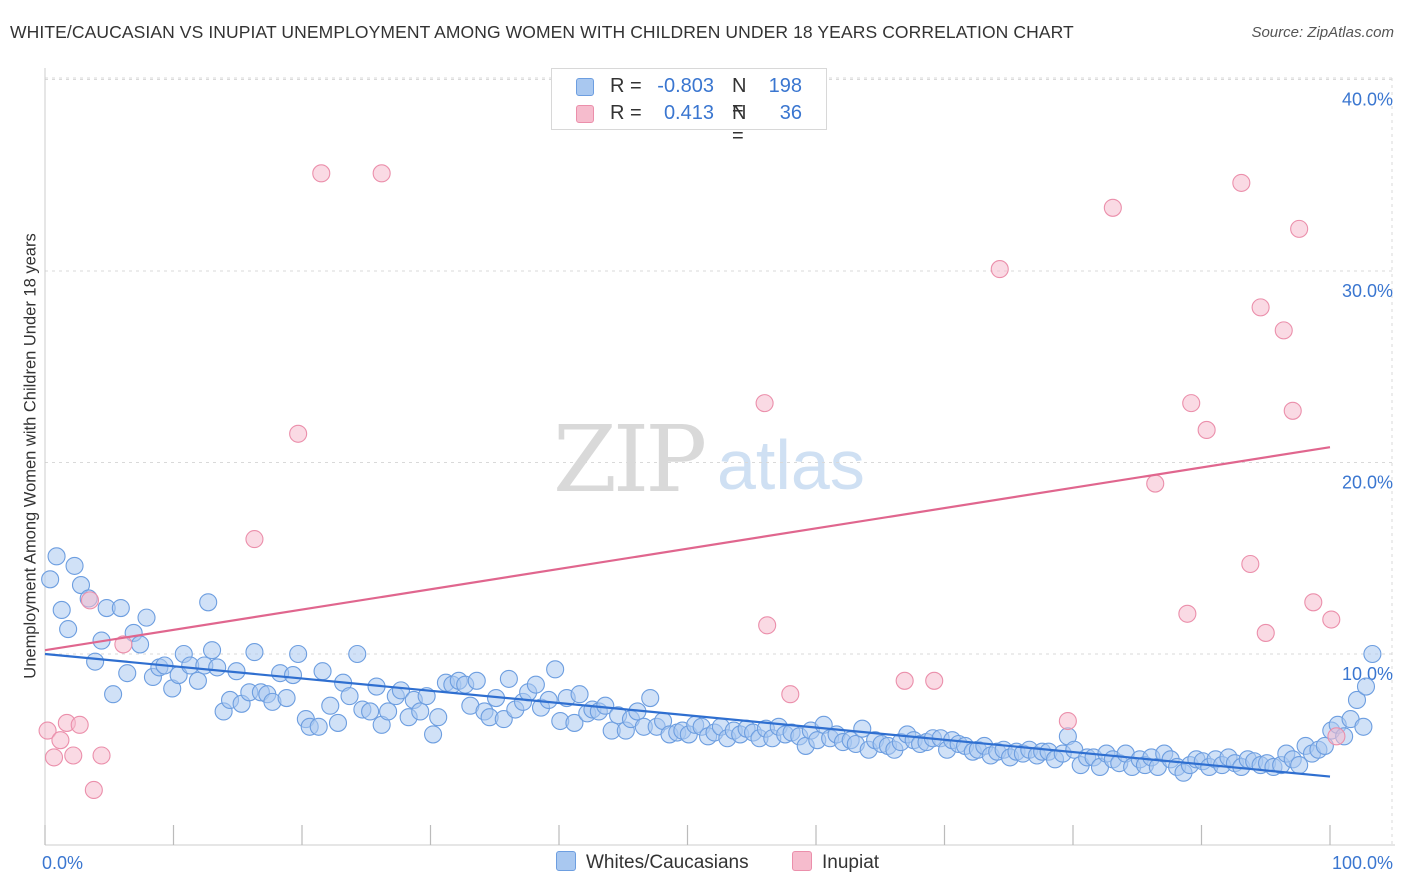  What do you see at coordinates (1367, 674) in the screenshot?
I see `y-tick-label: 10.0%` at bounding box center [1367, 674].